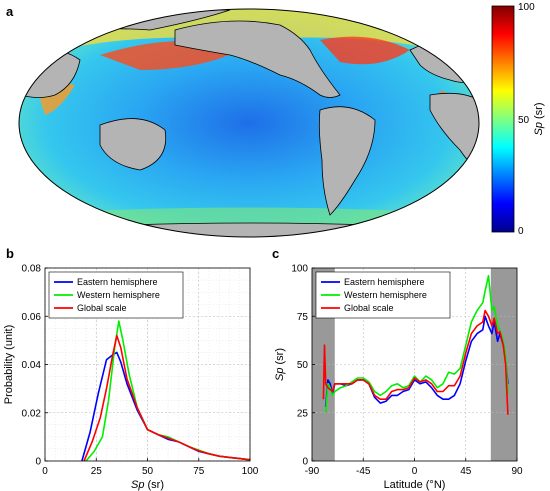 The width and height of the screenshot is (550, 491). What do you see at coordinates (32, 413) in the screenshot?
I see `y-tick-label: 0.02` at bounding box center [32, 413].